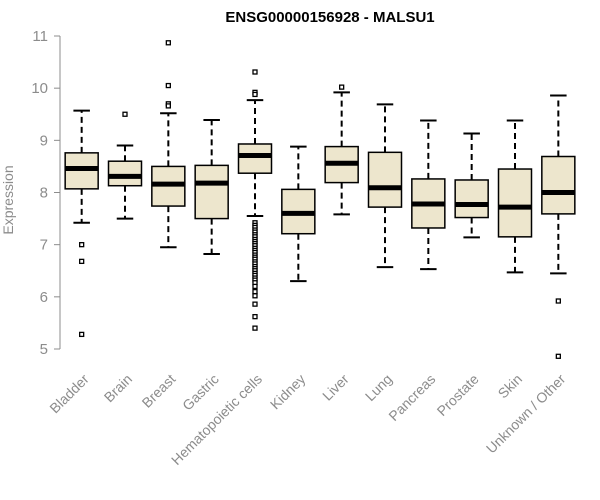 The image size is (600, 500). Describe the element at coordinates (335, 387) in the screenshot. I see `x-tick-label-liver: Liver` at that location.